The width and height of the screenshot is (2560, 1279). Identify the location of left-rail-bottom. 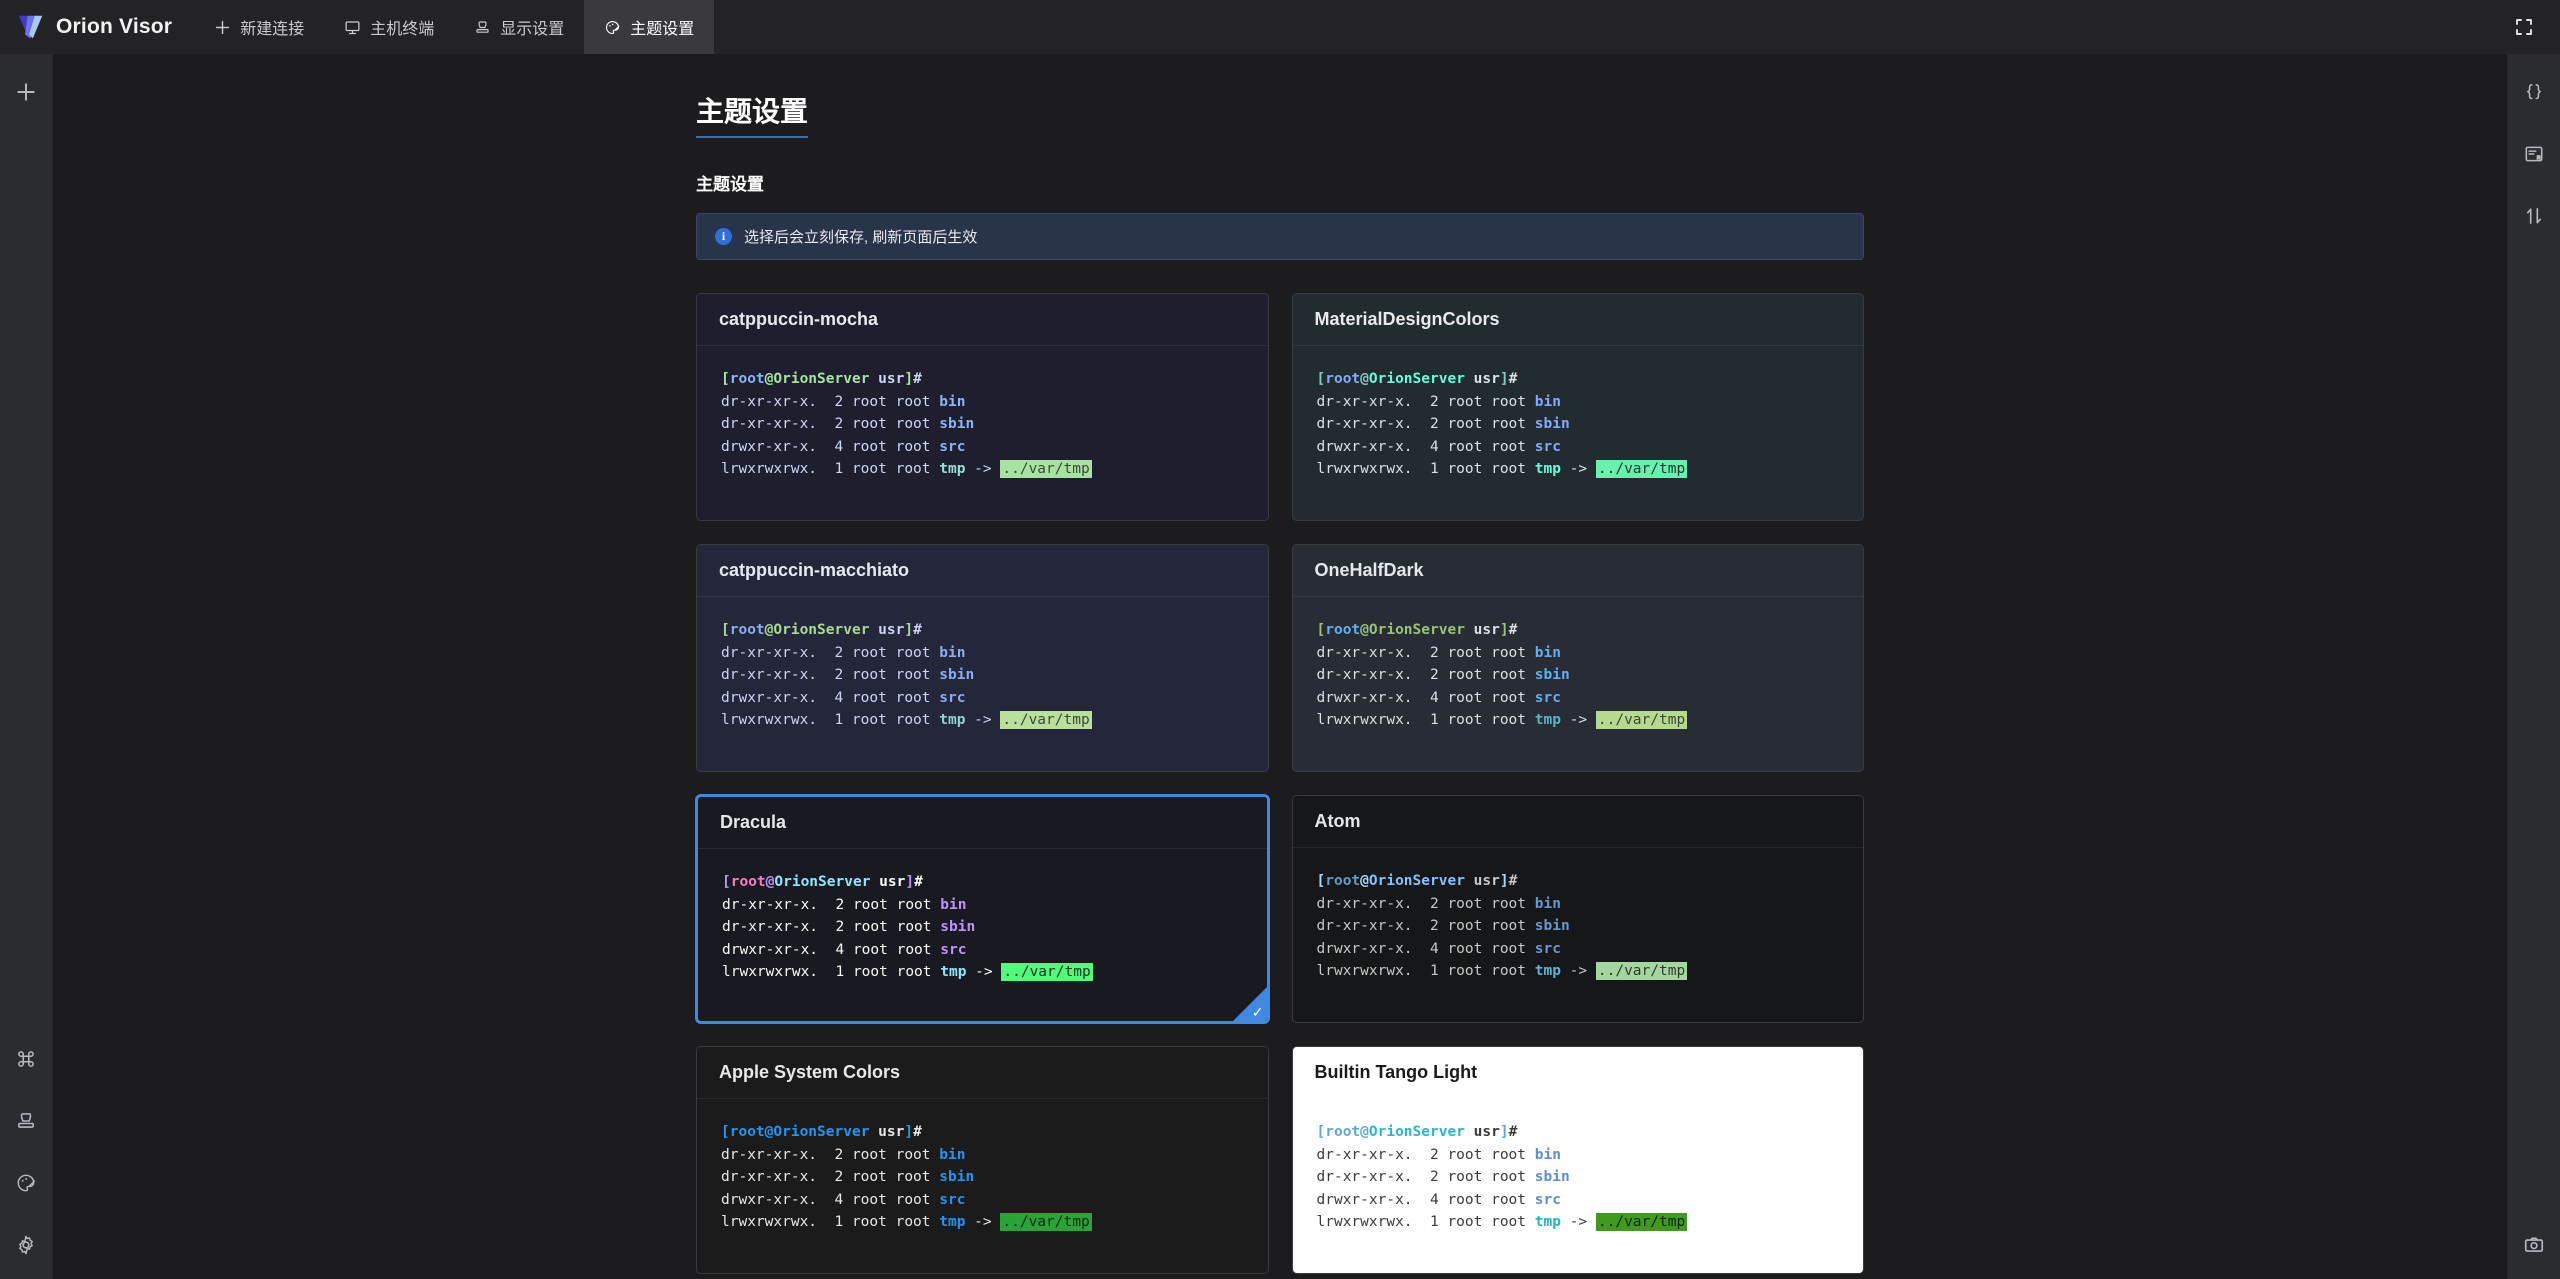
(26, 1159).